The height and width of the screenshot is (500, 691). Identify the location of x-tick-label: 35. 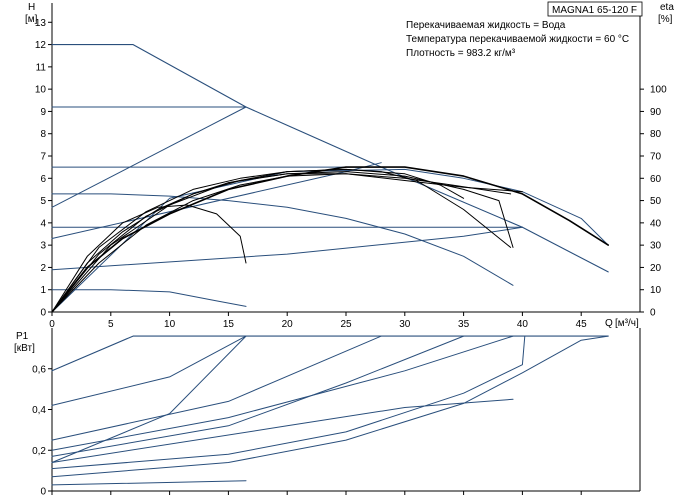
(464, 324).